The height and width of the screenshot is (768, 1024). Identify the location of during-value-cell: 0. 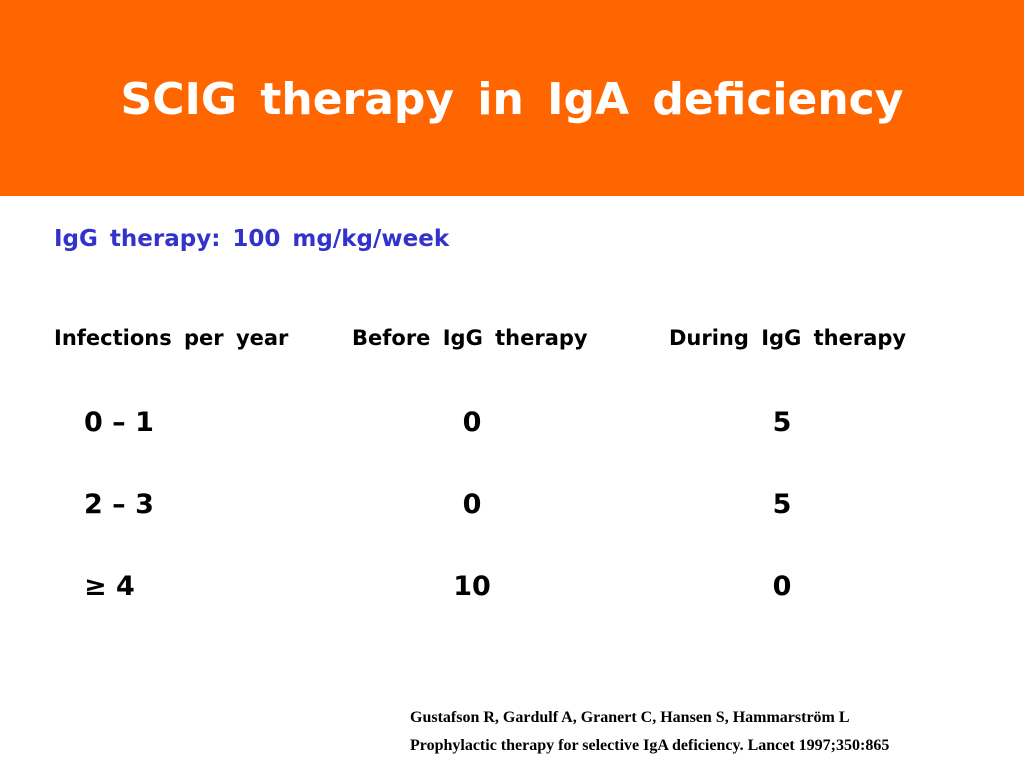
(782, 586).